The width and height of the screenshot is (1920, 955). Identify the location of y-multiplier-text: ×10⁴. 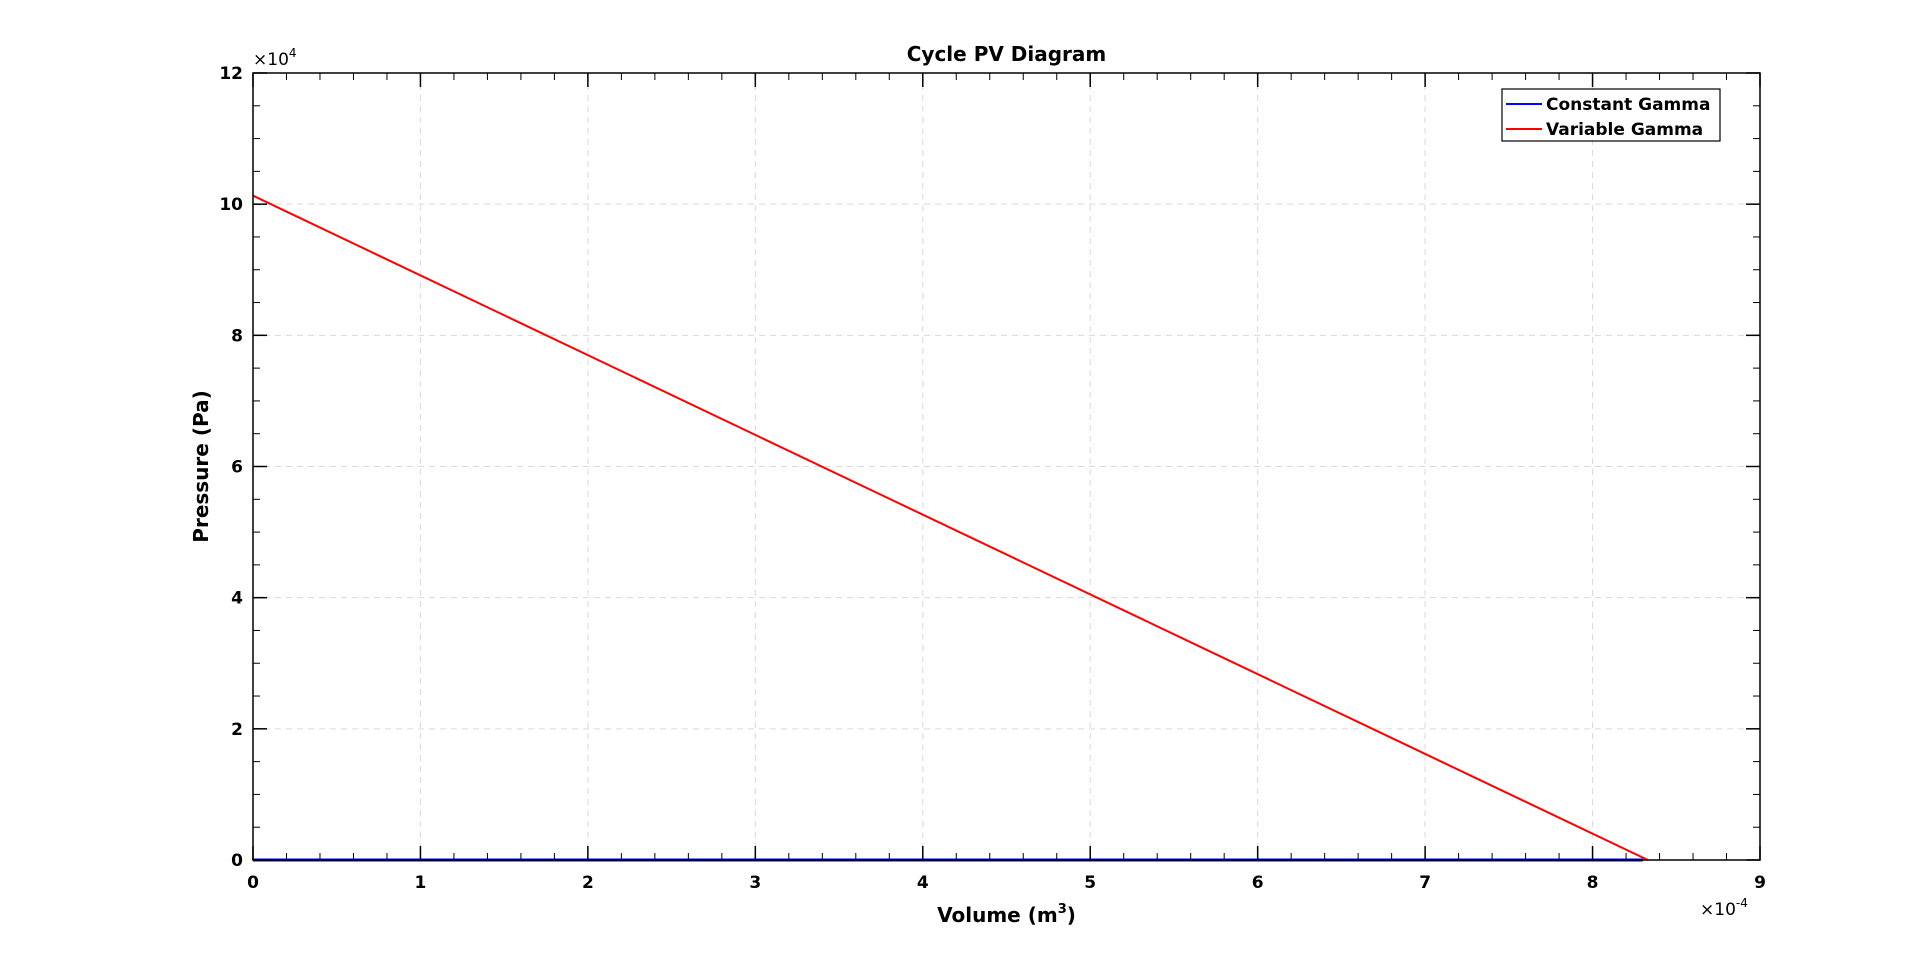
(275, 58).